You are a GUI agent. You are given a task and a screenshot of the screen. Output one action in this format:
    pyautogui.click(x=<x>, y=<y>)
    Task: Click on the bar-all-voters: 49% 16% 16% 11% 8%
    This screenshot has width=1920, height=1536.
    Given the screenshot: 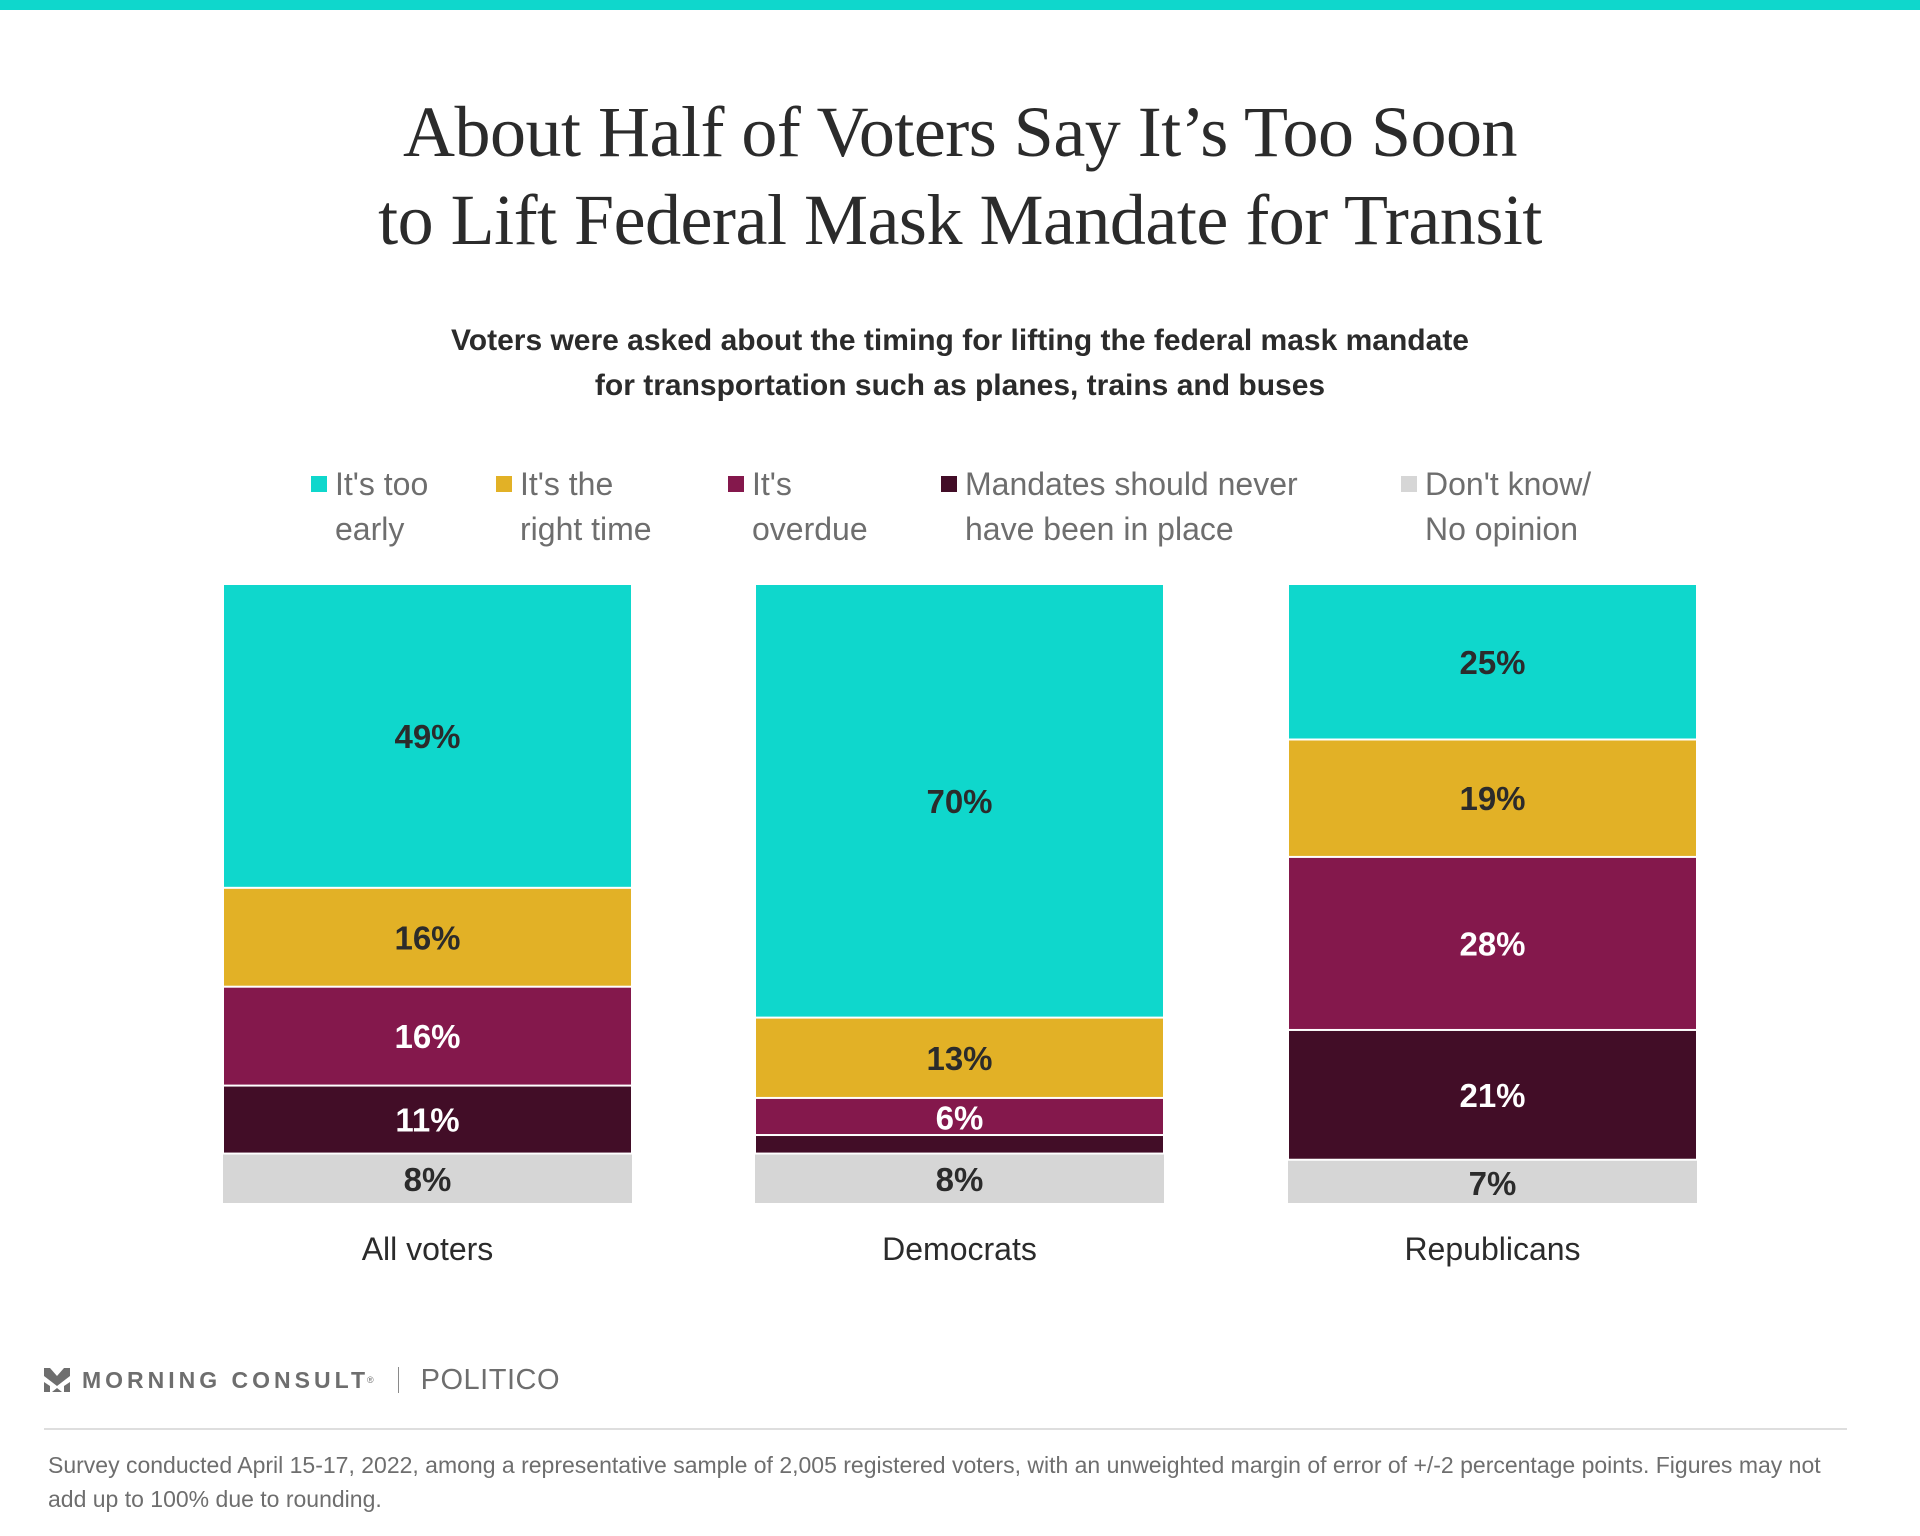 What is the action you would take?
    pyautogui.click(x=427, y=894)
    